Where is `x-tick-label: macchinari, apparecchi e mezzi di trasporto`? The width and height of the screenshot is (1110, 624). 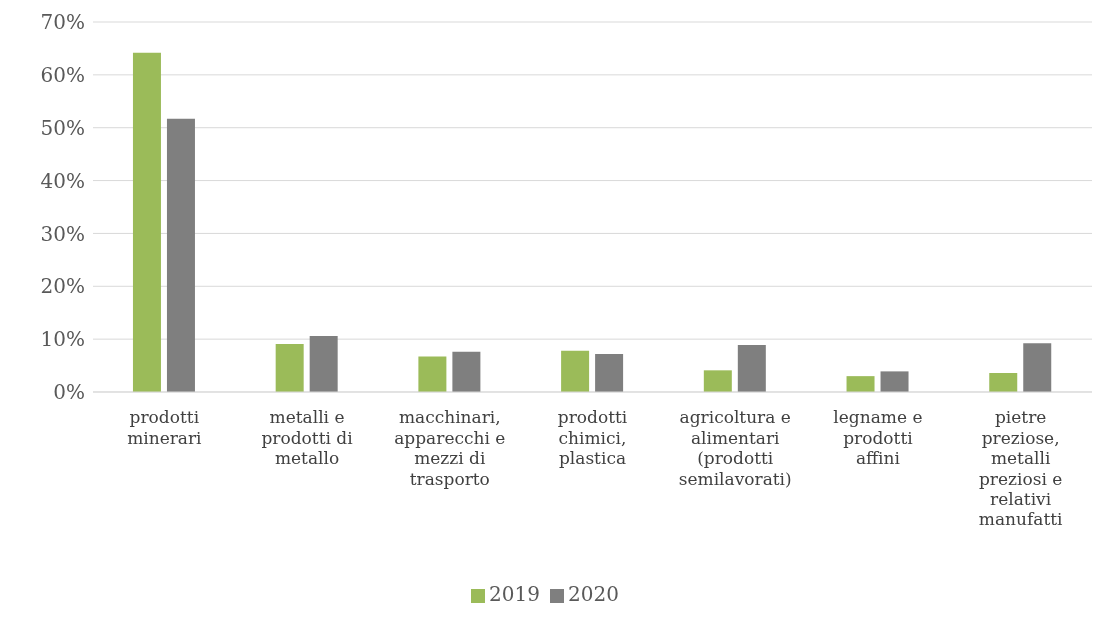
x-tick-label: macchinari, apparecchi e mezzi di trasporto is located at coordinates (450, 448).